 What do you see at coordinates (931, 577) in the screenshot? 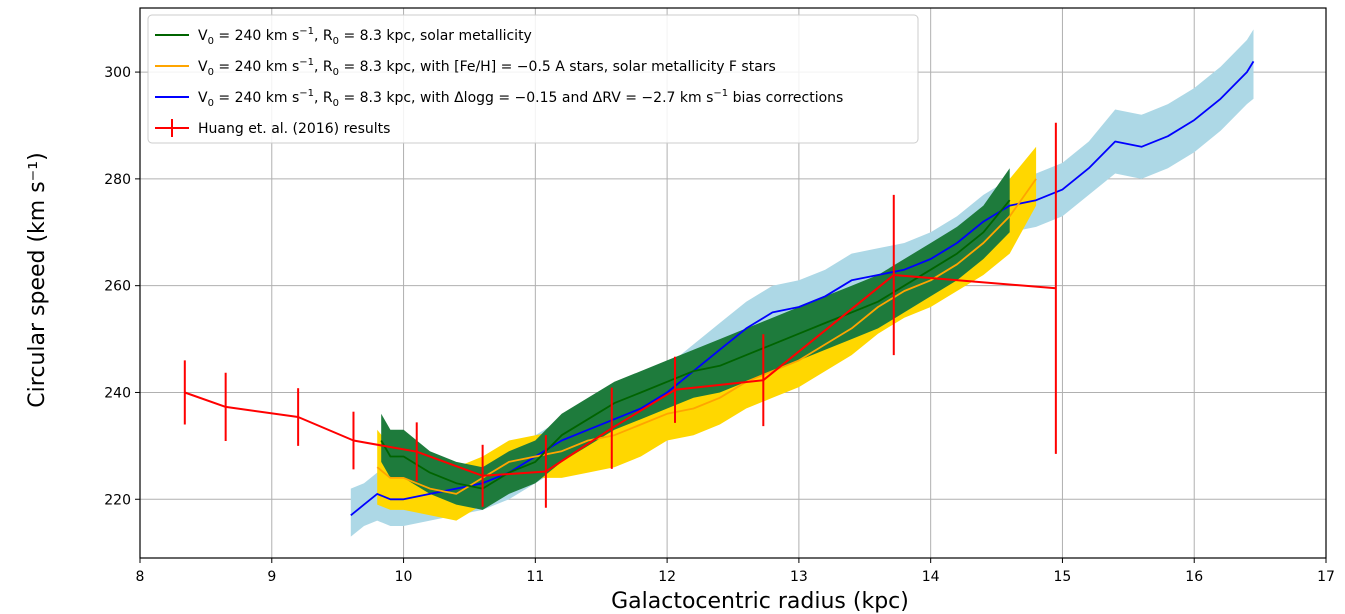
I see `x-tick-label: 14` at bounding box center [931, 577].